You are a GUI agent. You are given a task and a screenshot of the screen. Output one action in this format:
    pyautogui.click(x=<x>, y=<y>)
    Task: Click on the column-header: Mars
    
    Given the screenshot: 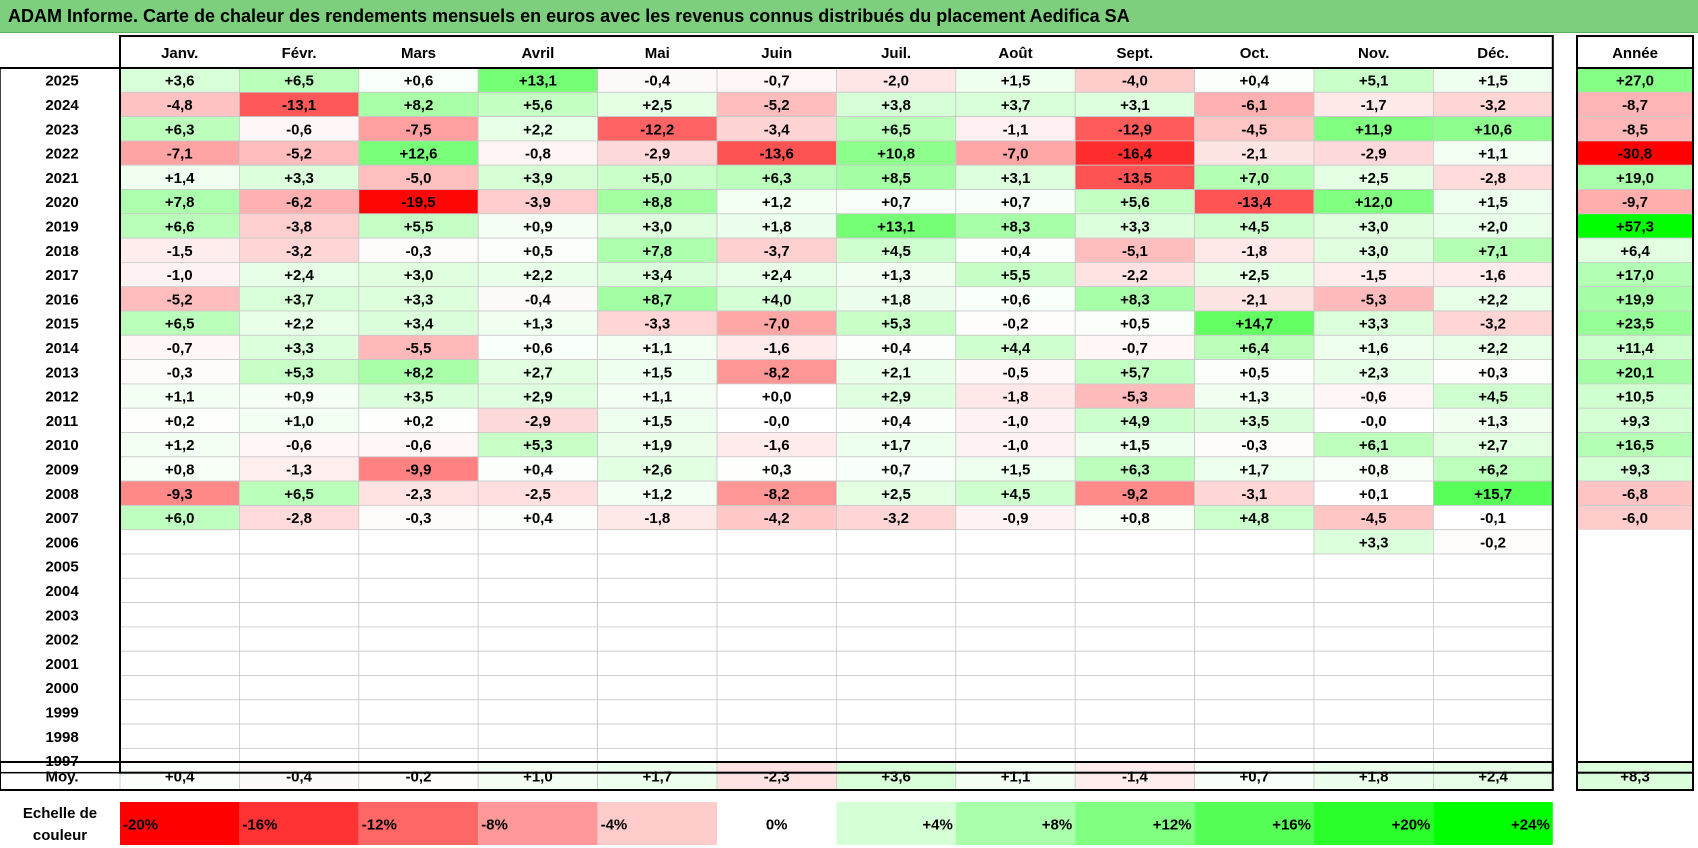 What is the action you would take?
    pyautogui.click(x=418, y=53)
    